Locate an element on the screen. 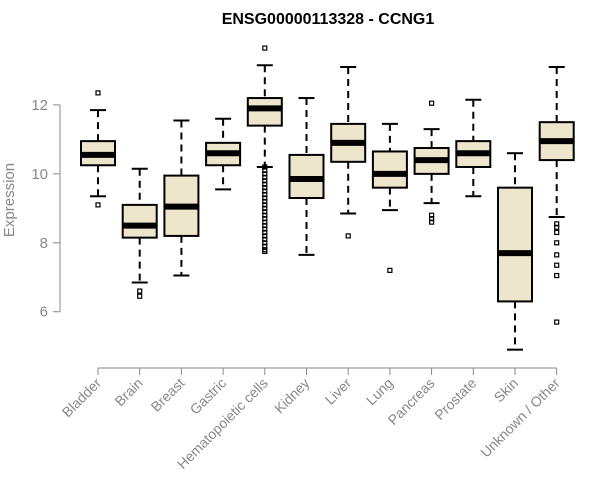 This screenshot has height=500, width=600. x-category-label: Brain is located at coordinates (128, 392).